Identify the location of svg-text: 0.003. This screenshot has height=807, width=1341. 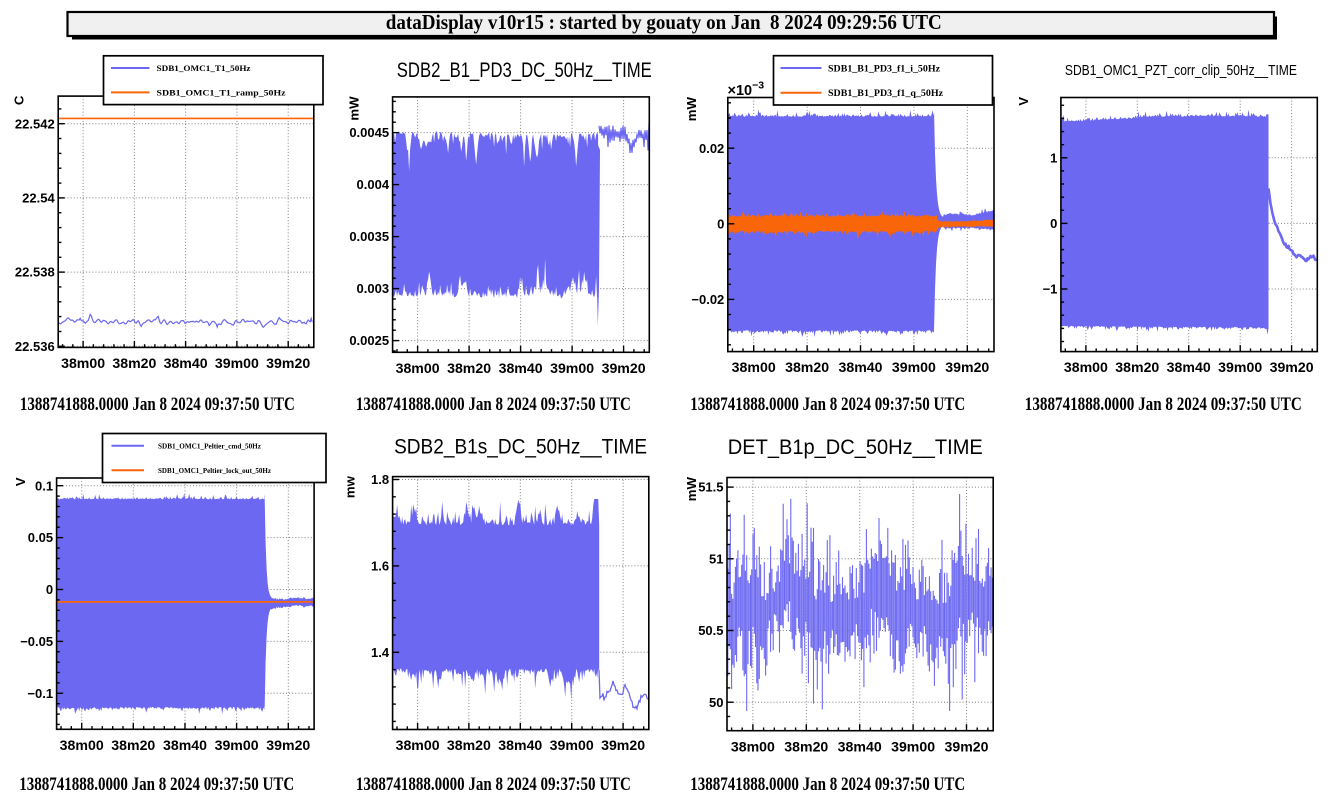
(373, 288).